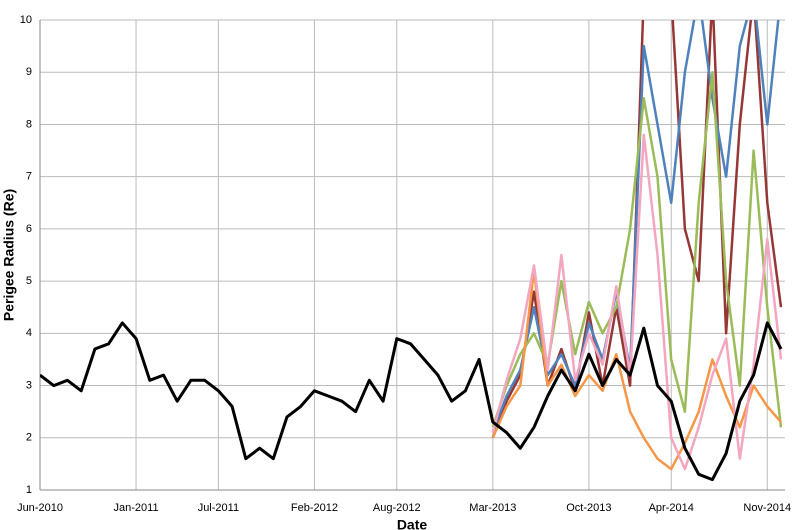 The width and height of the screenshot is (803, 530). I want to click on y-tick-label: 8, so click(29, 124).